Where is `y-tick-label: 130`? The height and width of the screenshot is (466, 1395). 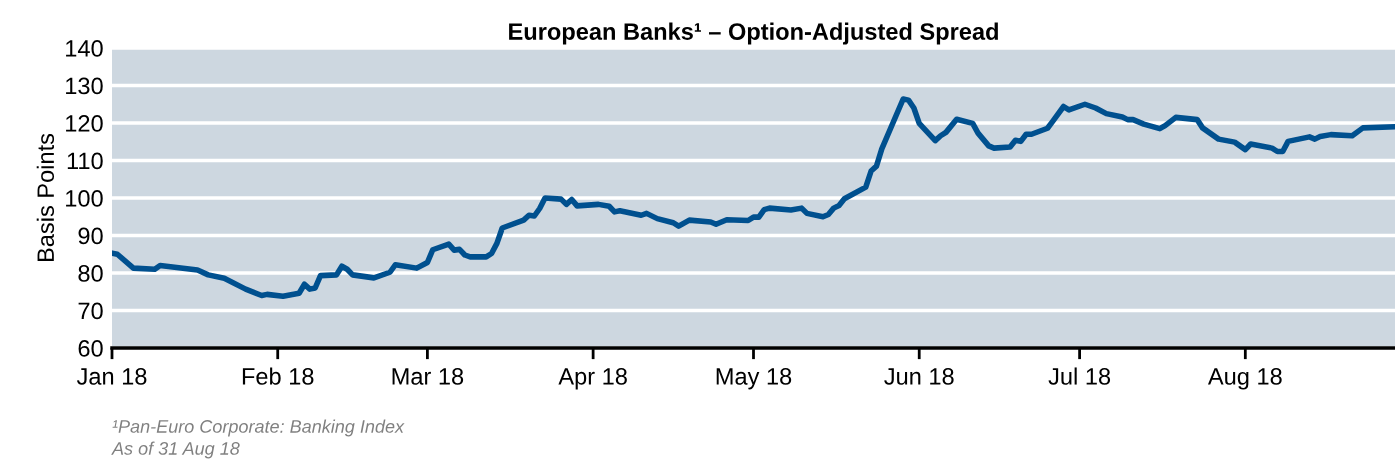
y-tick-label: 130 is located at coordinates (84, 86).